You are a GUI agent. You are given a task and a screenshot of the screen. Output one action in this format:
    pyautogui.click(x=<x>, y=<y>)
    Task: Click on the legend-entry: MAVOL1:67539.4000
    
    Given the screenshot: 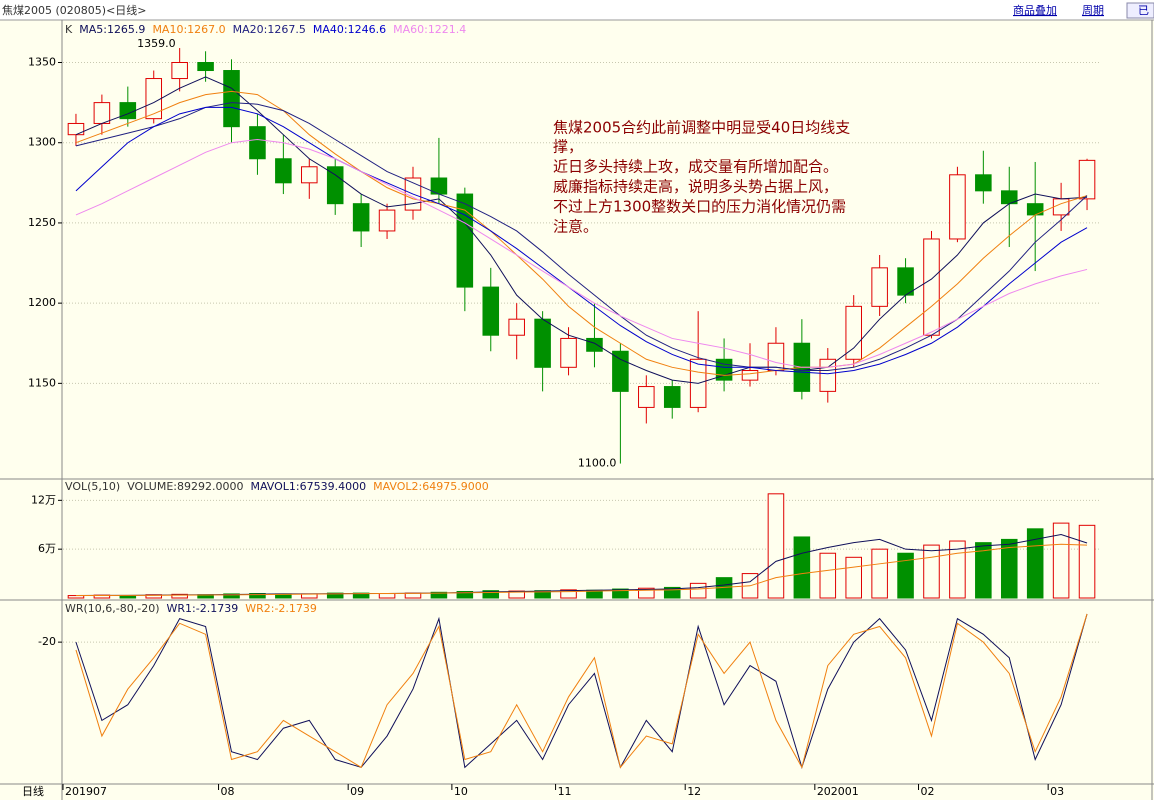 What is the action you would take?
    pyautogui.click(x=308, y=486)
    